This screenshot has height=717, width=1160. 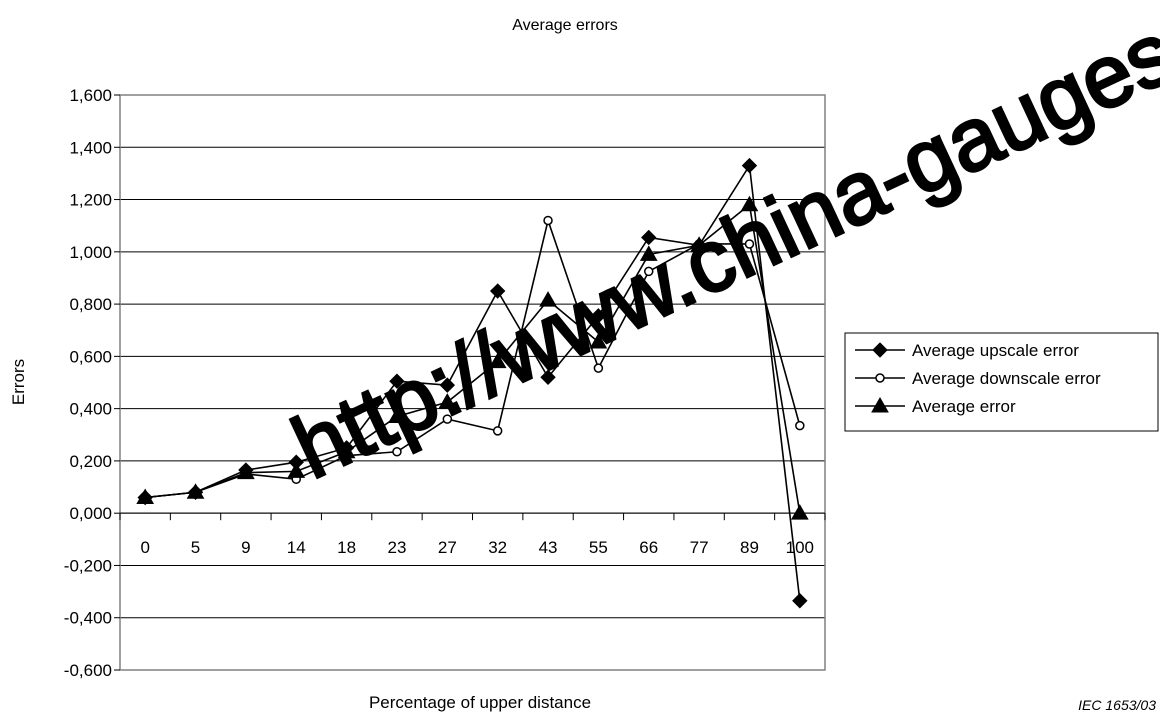 What do you see at coordinates (90, 95) in the screenshot?
I see `y-tick-label: 1,600` at bounding box center [90, 95].